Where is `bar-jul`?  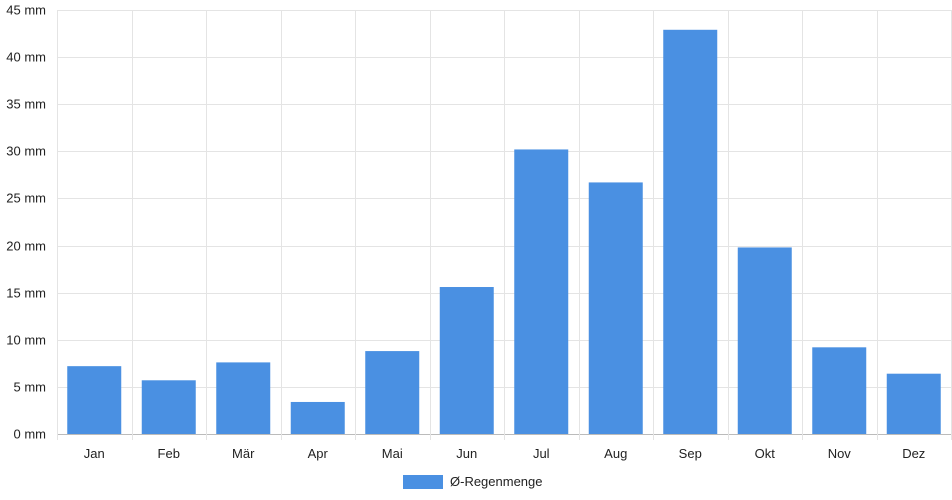 bar-jul is located at coordinates (541, 291).